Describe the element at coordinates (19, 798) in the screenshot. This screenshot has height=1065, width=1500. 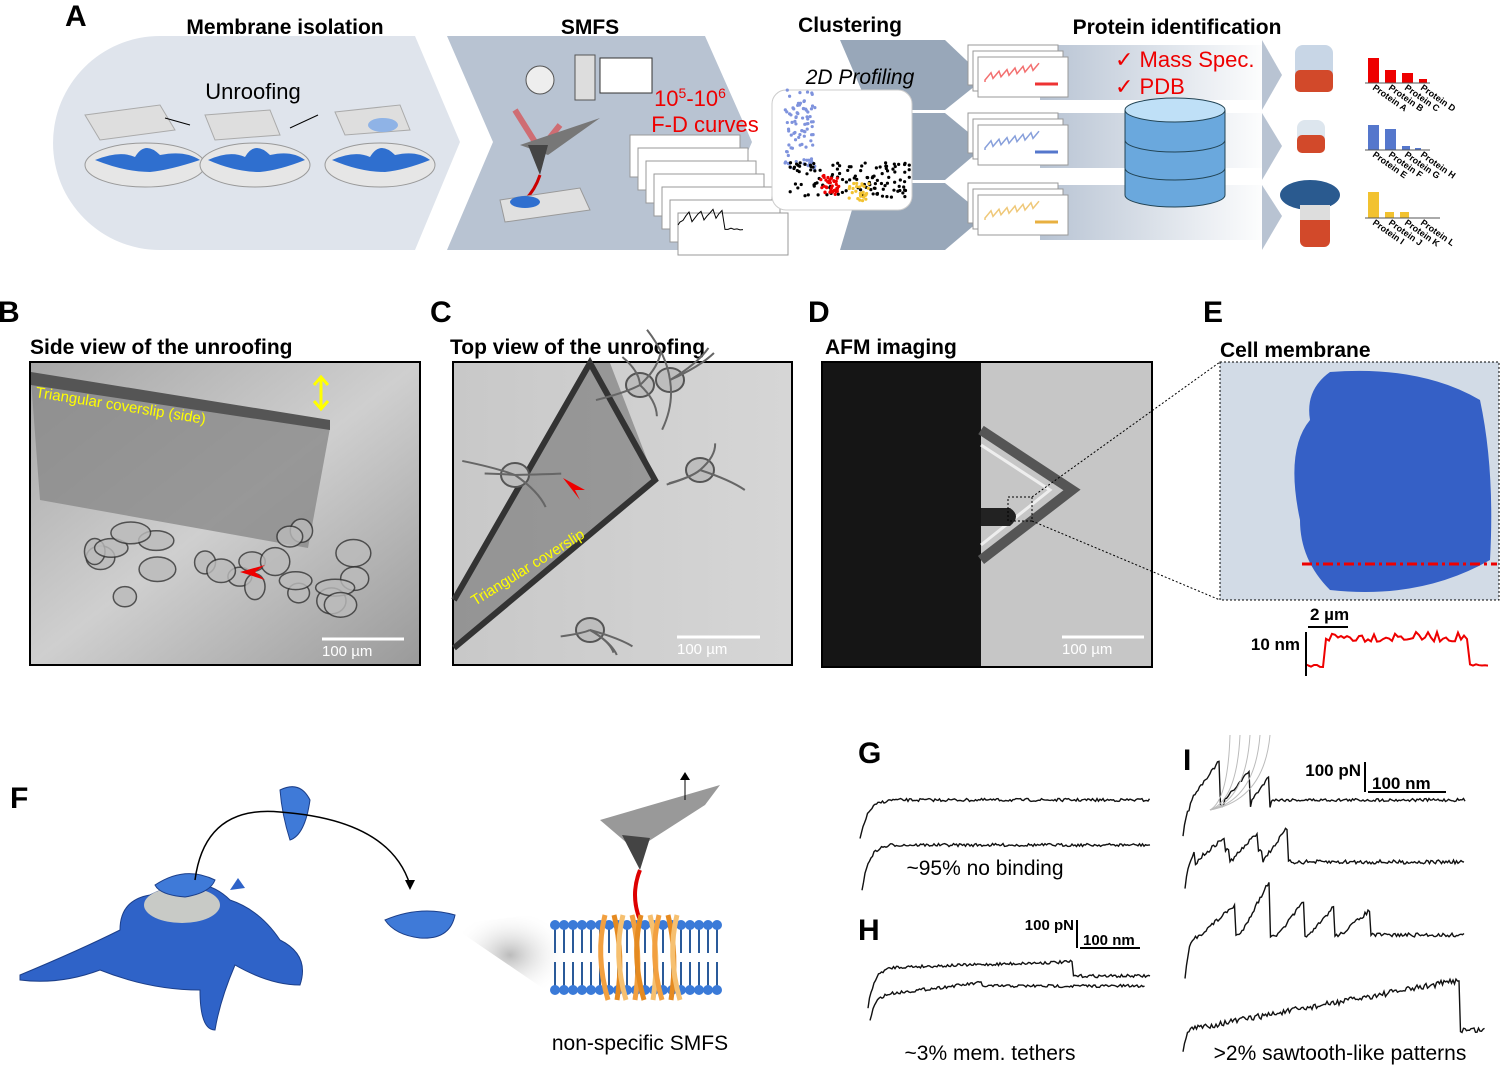
I see `panel-label: F` at that location.